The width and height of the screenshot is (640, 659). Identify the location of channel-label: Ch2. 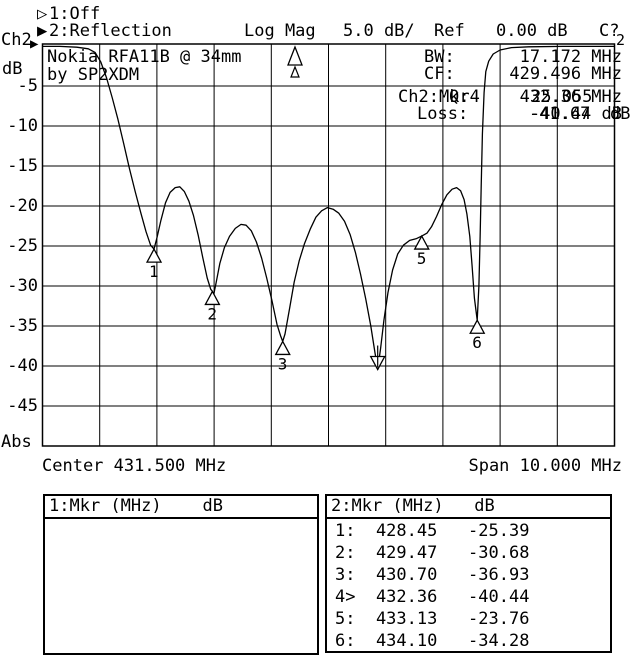
(16, 40).